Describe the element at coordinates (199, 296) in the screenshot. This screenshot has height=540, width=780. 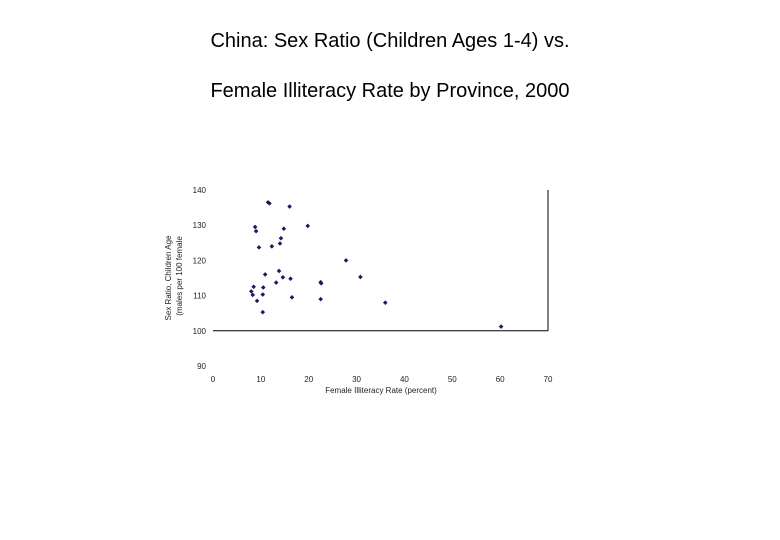
I see `y-tick-label: 110` at that location.